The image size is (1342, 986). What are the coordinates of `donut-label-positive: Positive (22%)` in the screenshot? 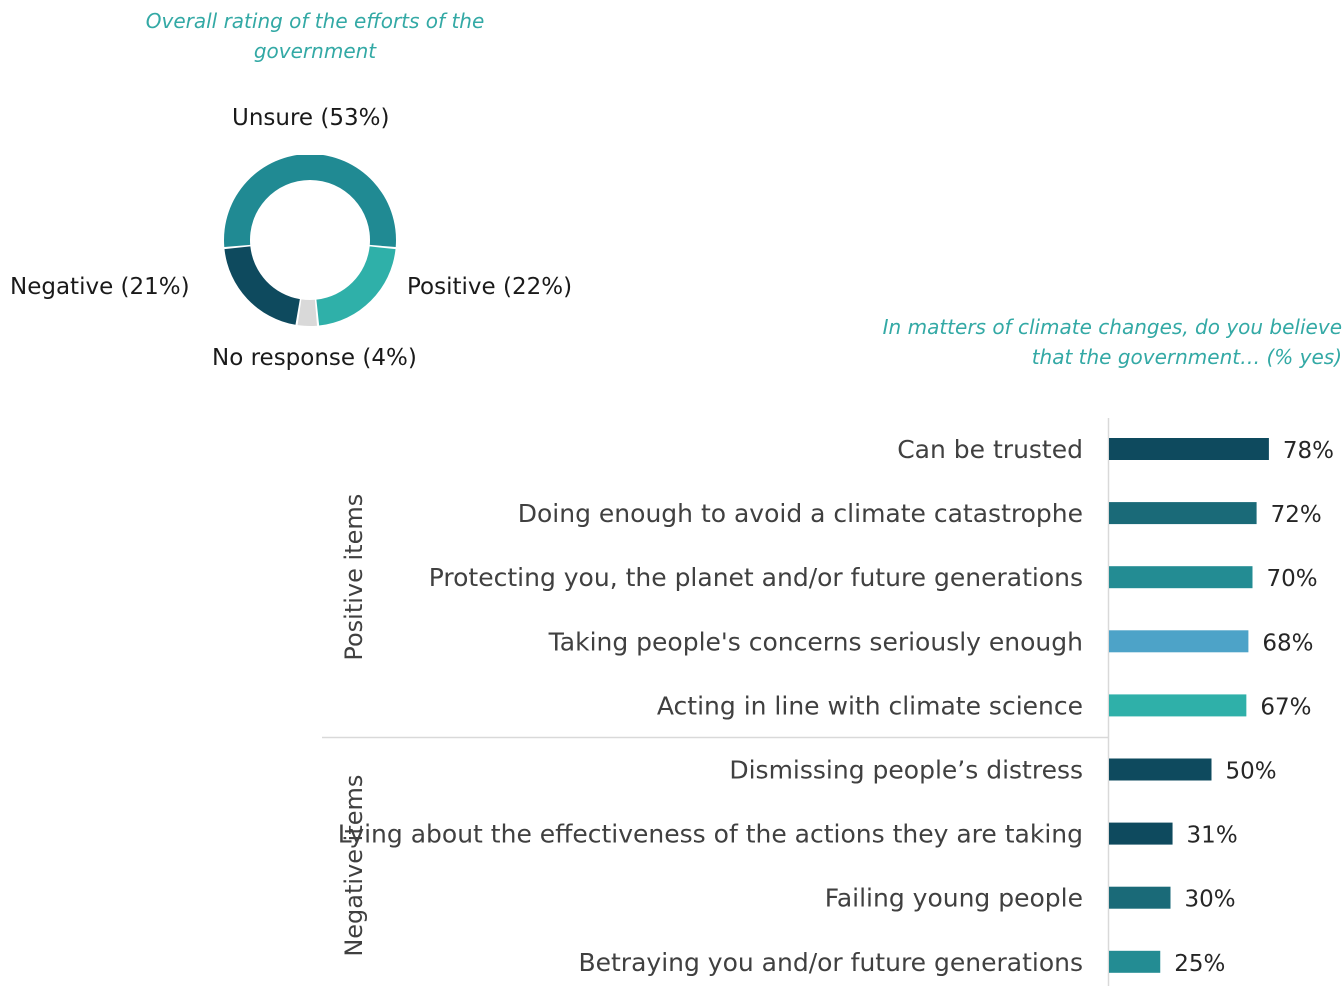 It's located at (490, 287).